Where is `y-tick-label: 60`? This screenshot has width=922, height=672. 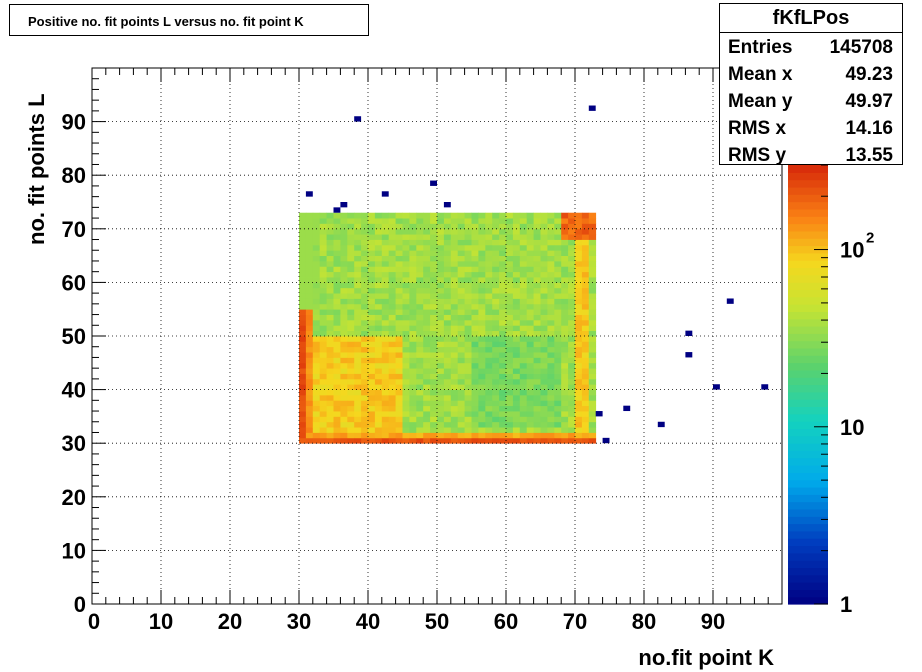 y-tick-label: 60 is located at coordinates (74, 282).